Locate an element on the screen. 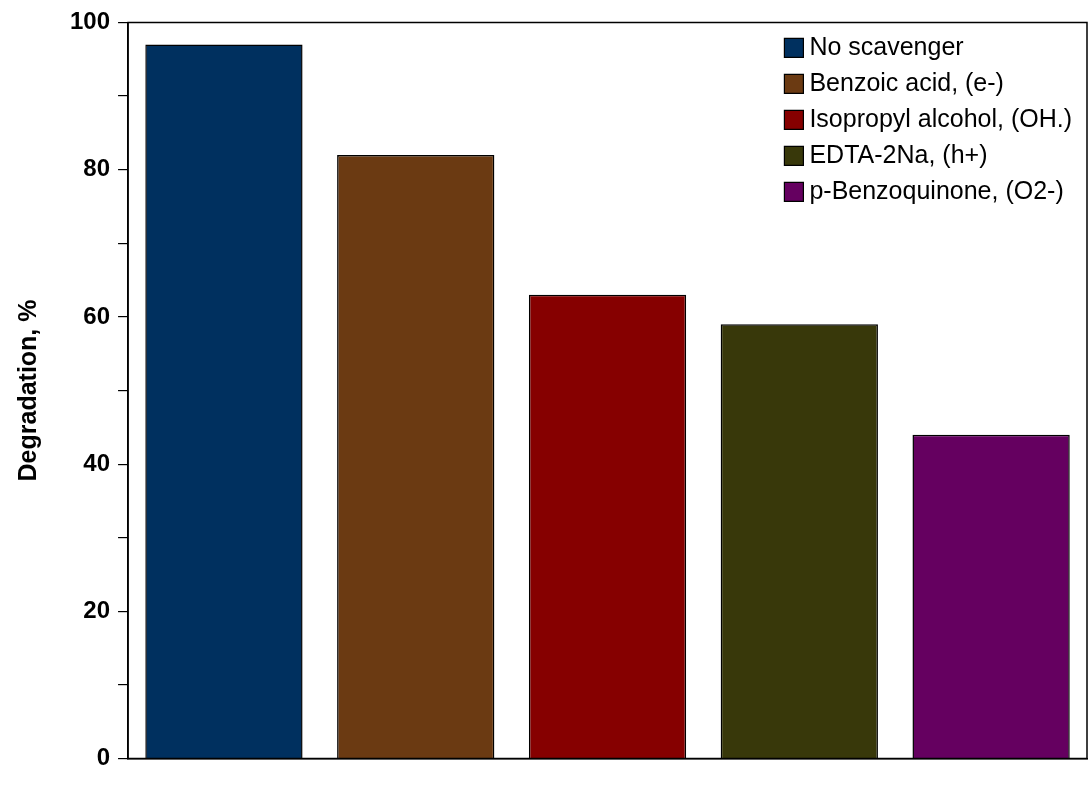  y-tick-label: 20 is located at coordinates (97, 609).